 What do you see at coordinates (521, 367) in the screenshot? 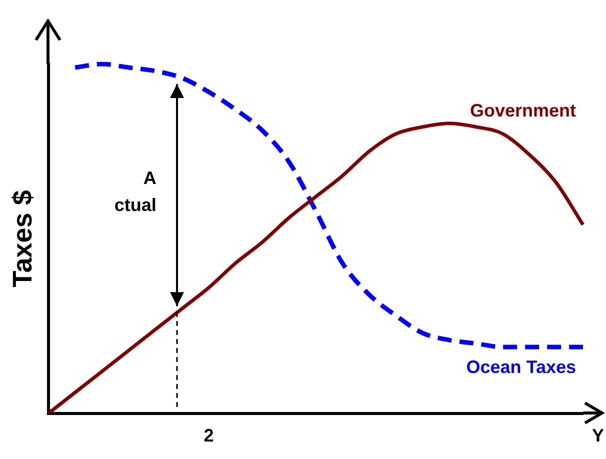
I see `series-label: Ocean Taxes` at bounding box center [521, 367].